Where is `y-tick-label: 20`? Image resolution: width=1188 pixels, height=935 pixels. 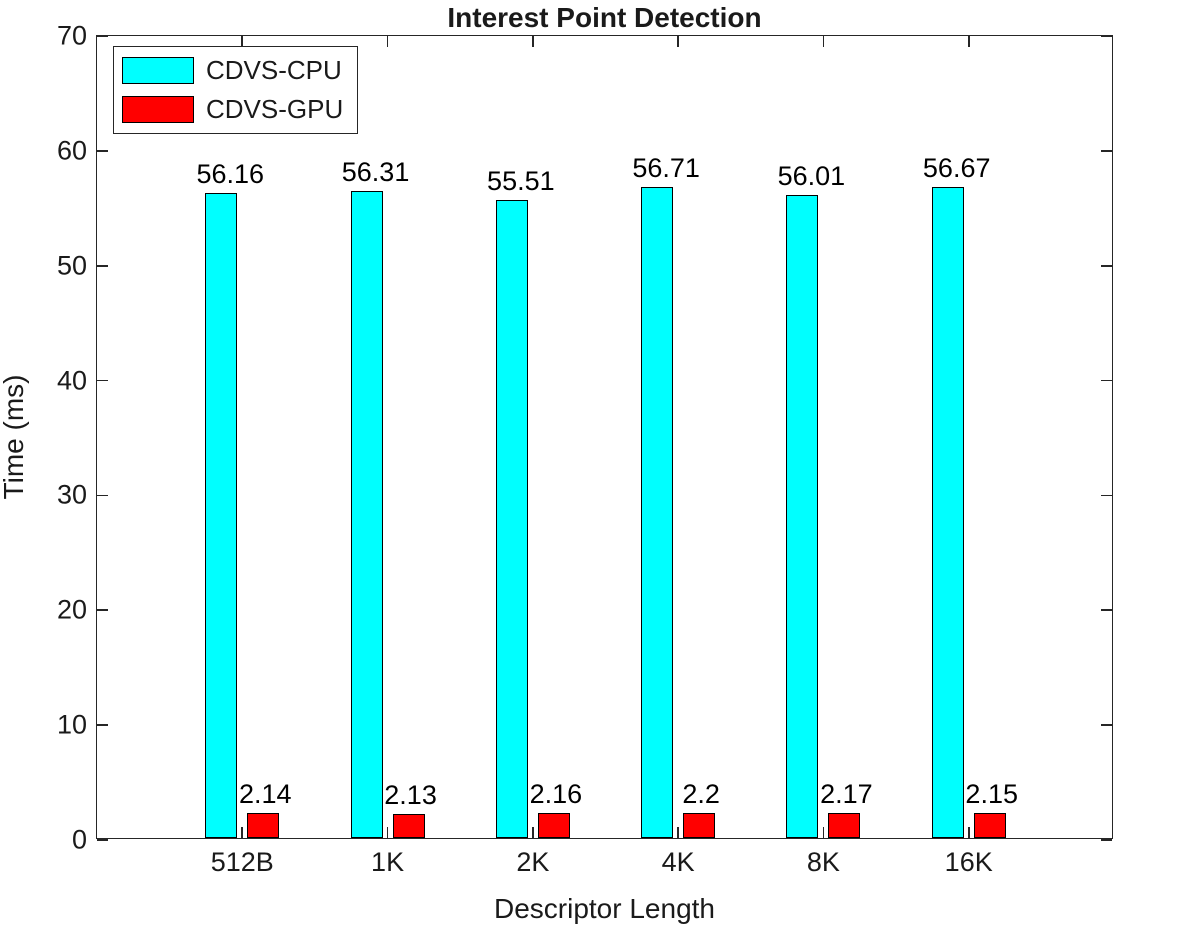 y-tick-label: 20 is located at coordinates (71, 609).